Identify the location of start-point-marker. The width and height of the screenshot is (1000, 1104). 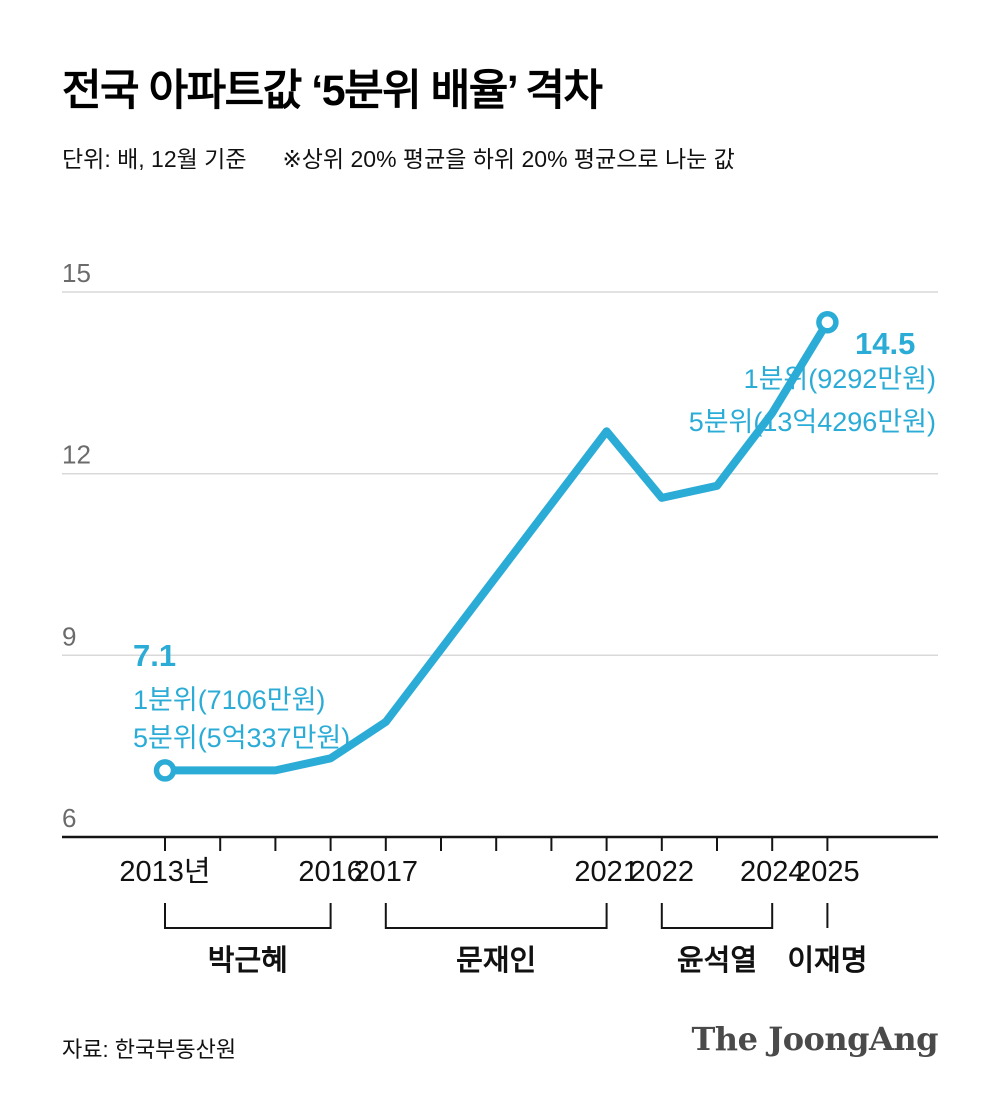
(165, 770).